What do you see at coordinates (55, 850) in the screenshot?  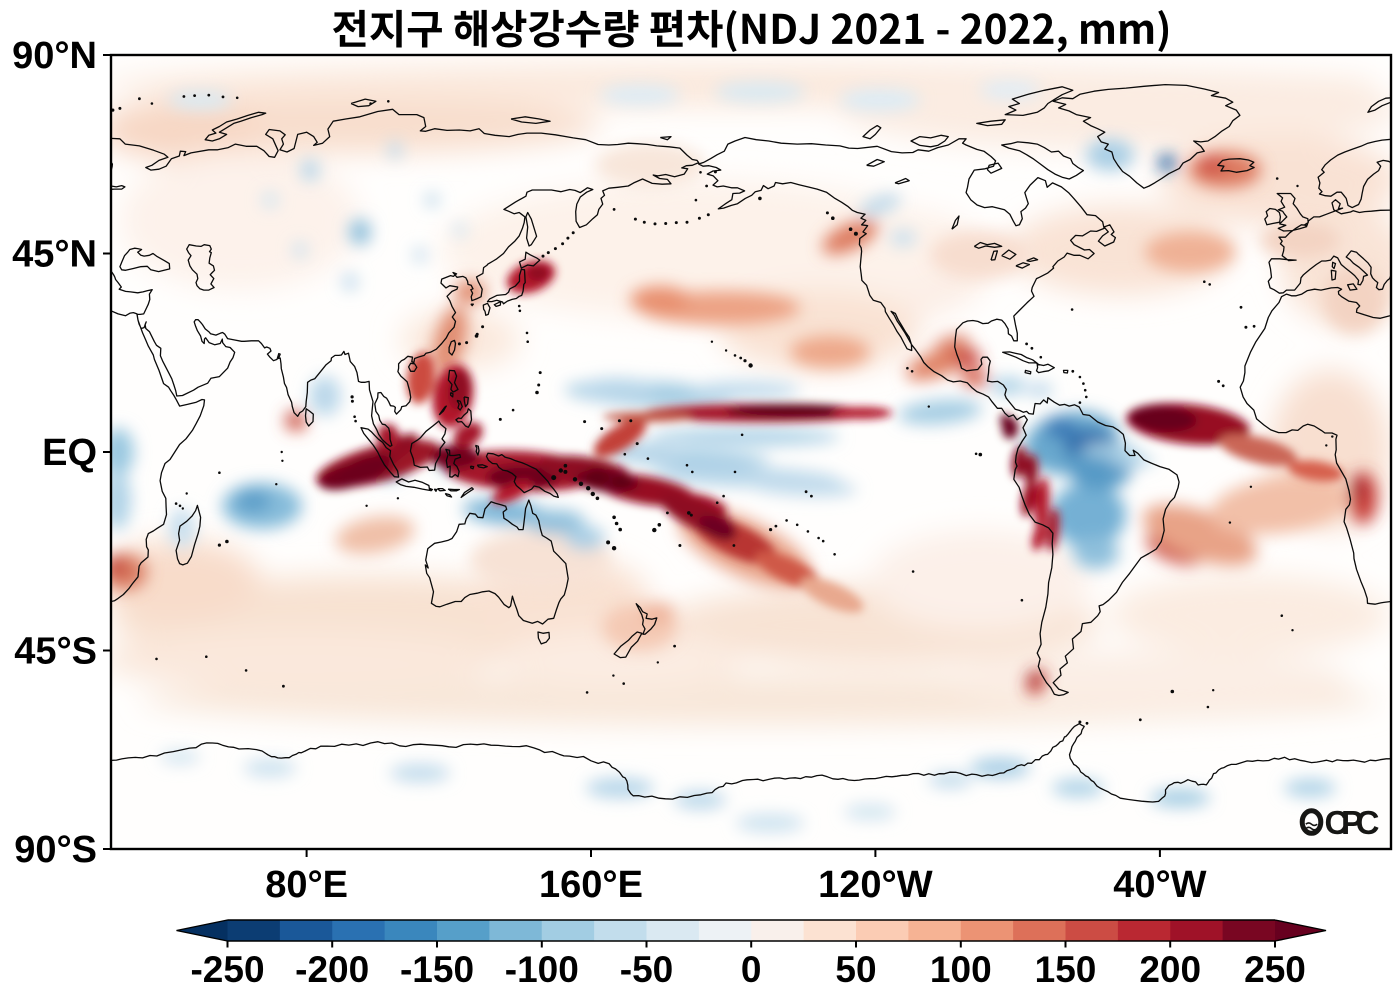 I see `svg-text: 90°S` at bounding box center [55, 850].